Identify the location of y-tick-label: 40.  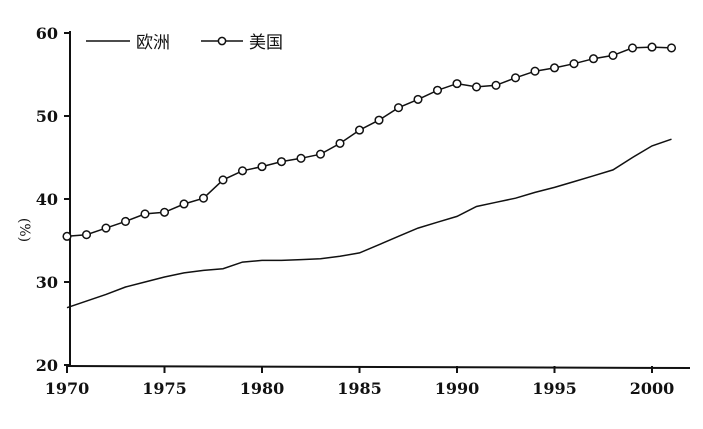
(47, 199).